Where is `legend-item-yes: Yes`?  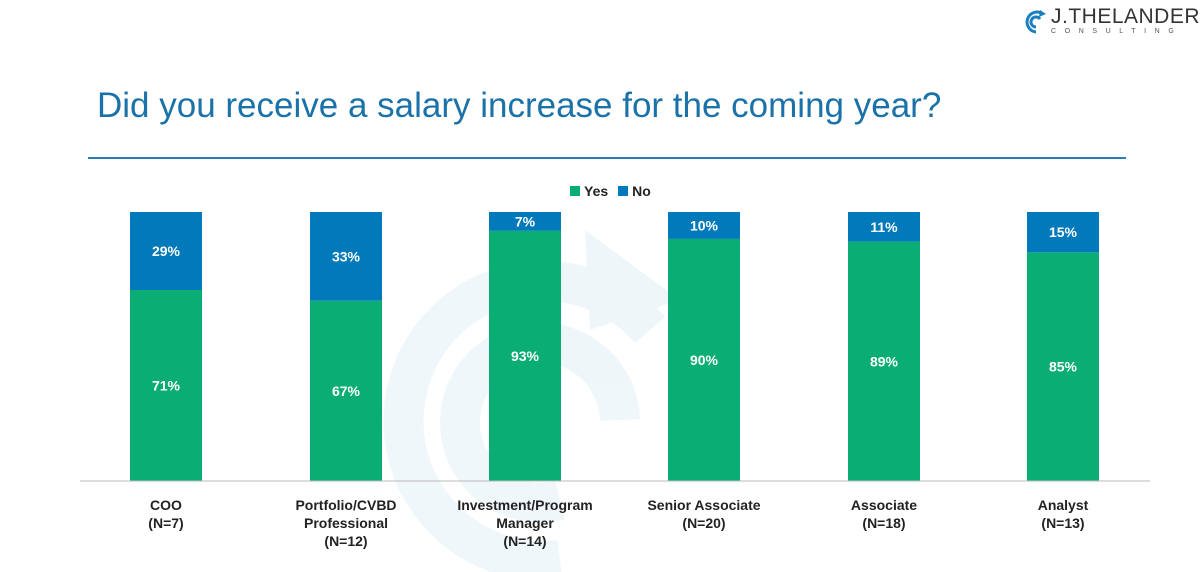
legend-item-yes: Yes is located at coordinates (589, 191).